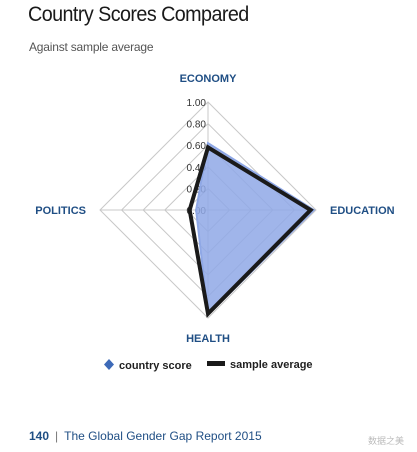 The height and width of the screenshot is (452, 417). Describe the element at coordinates (197, 168) in the screenshot. I see `tick-label: 0.40` at that location.